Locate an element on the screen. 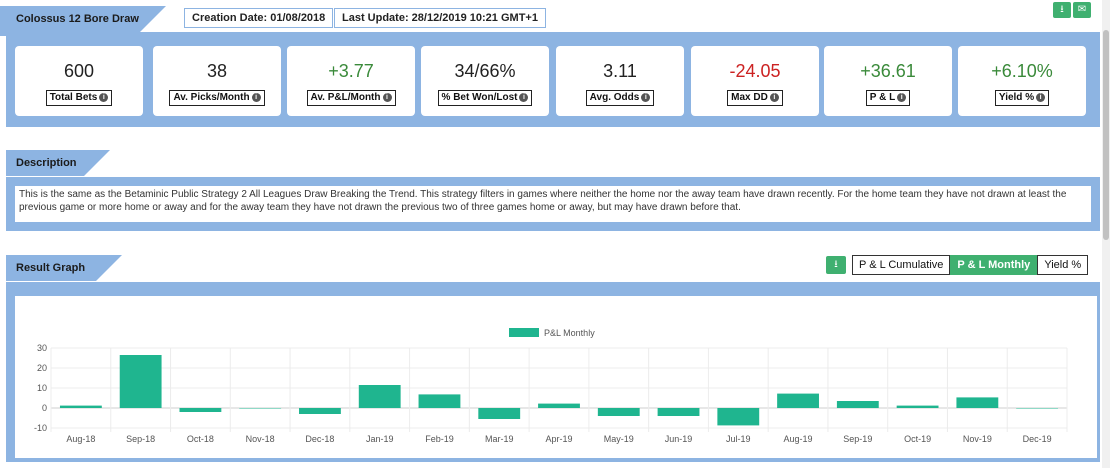 This screenshot has width=1110, height=468. stat-card: +6.10% Yield % i is located at coordinates (1022, 81).